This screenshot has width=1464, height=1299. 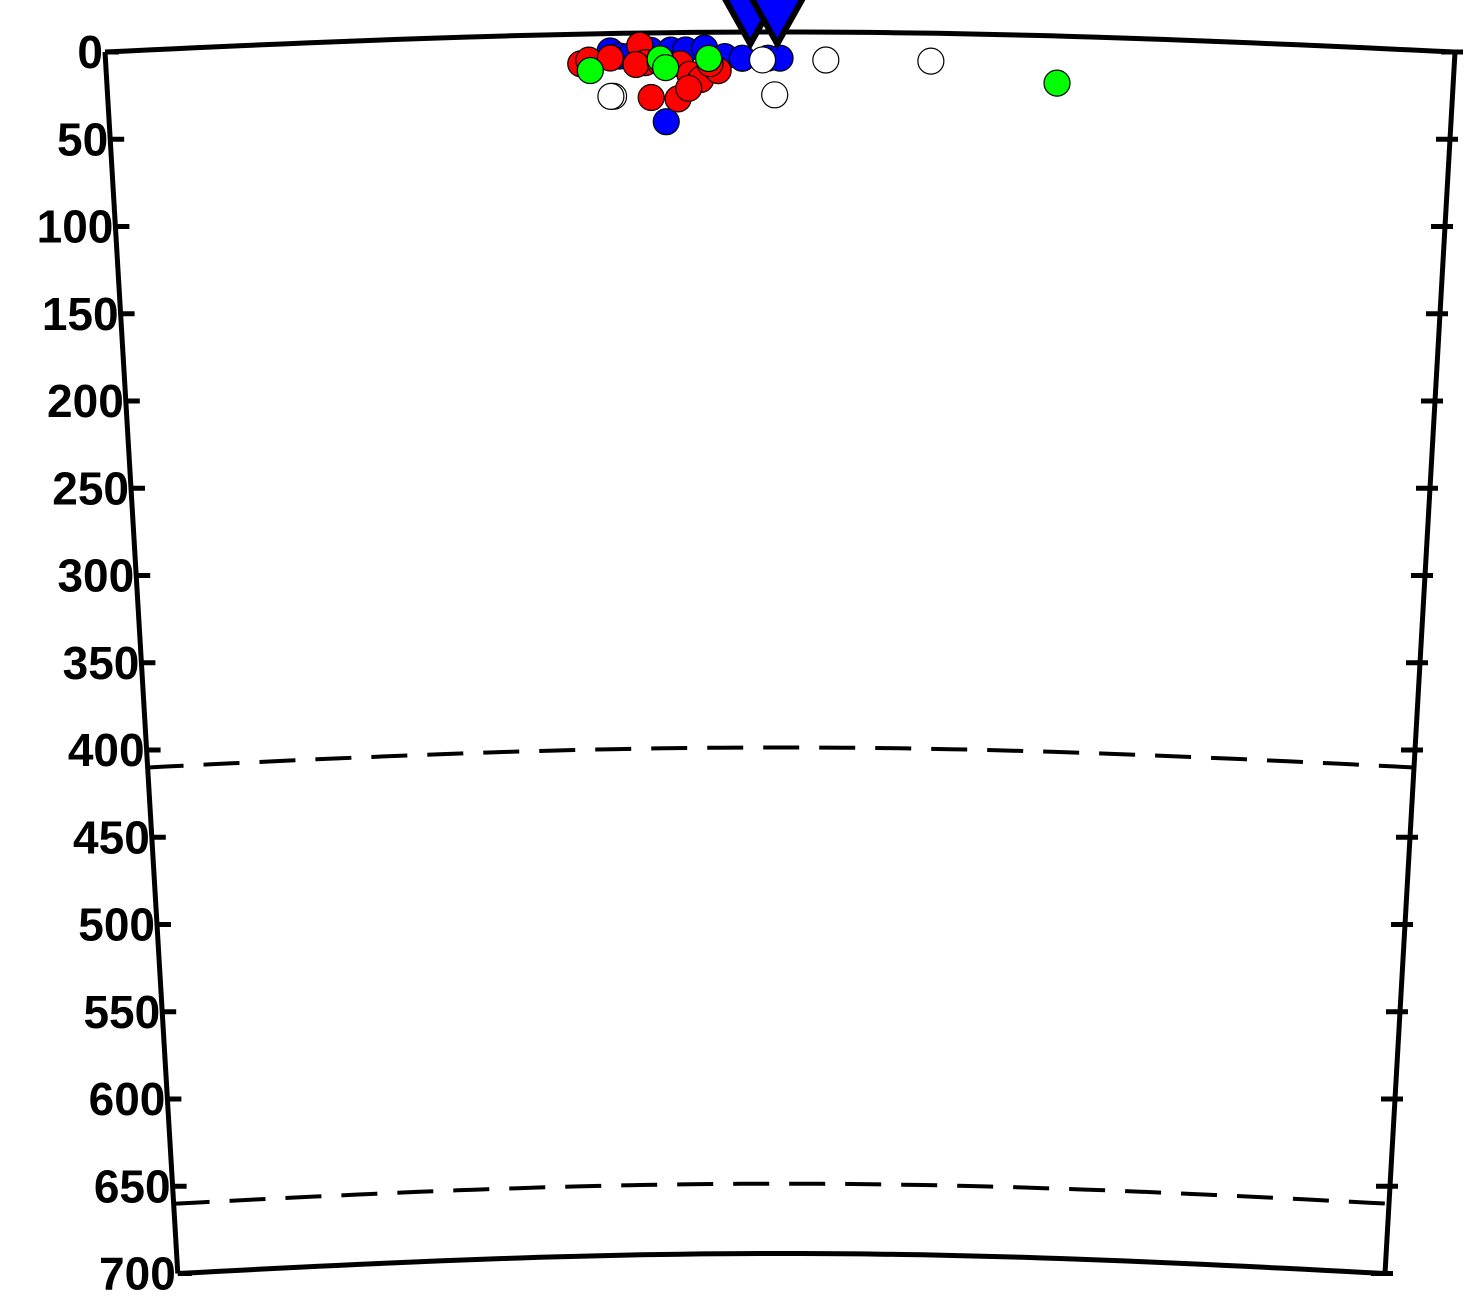 What do you see at coordinates (106, 750) in the screenshot?
I see `y-tick-label: 400` at bounding box center [106, 750].